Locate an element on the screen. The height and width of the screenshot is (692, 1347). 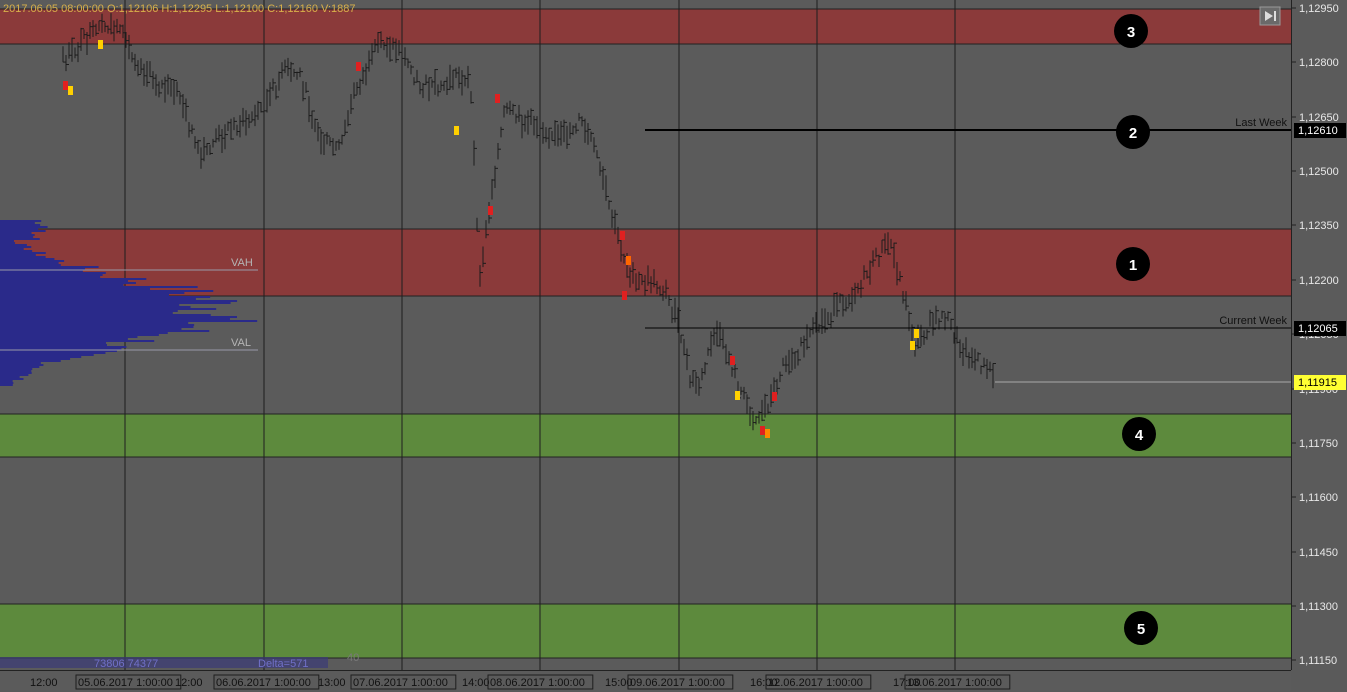
volume-stats-bar is located at coordinates (164, 662).